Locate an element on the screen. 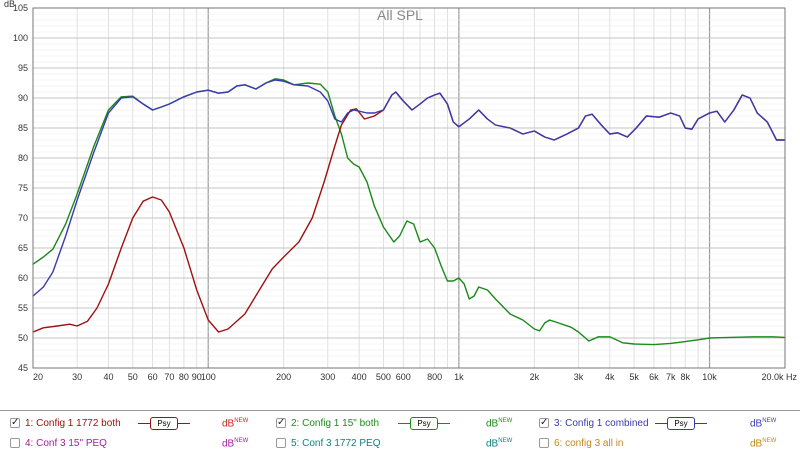 The height and width of the screenshot is (456, 800). y-tick-label: 100 is located at coordinates (20, 38).